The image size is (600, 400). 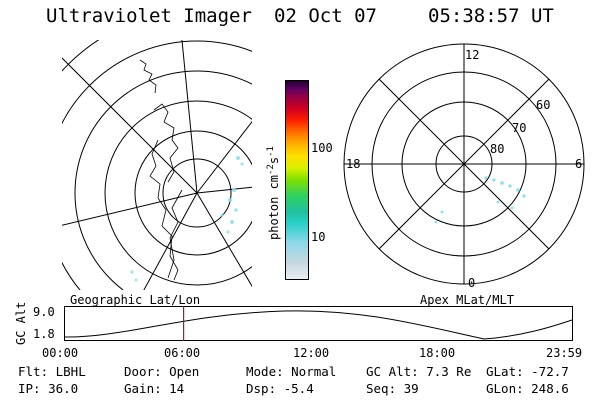 I want to click on status-glat: GLat: -72.7, so click(x=527, y=371).